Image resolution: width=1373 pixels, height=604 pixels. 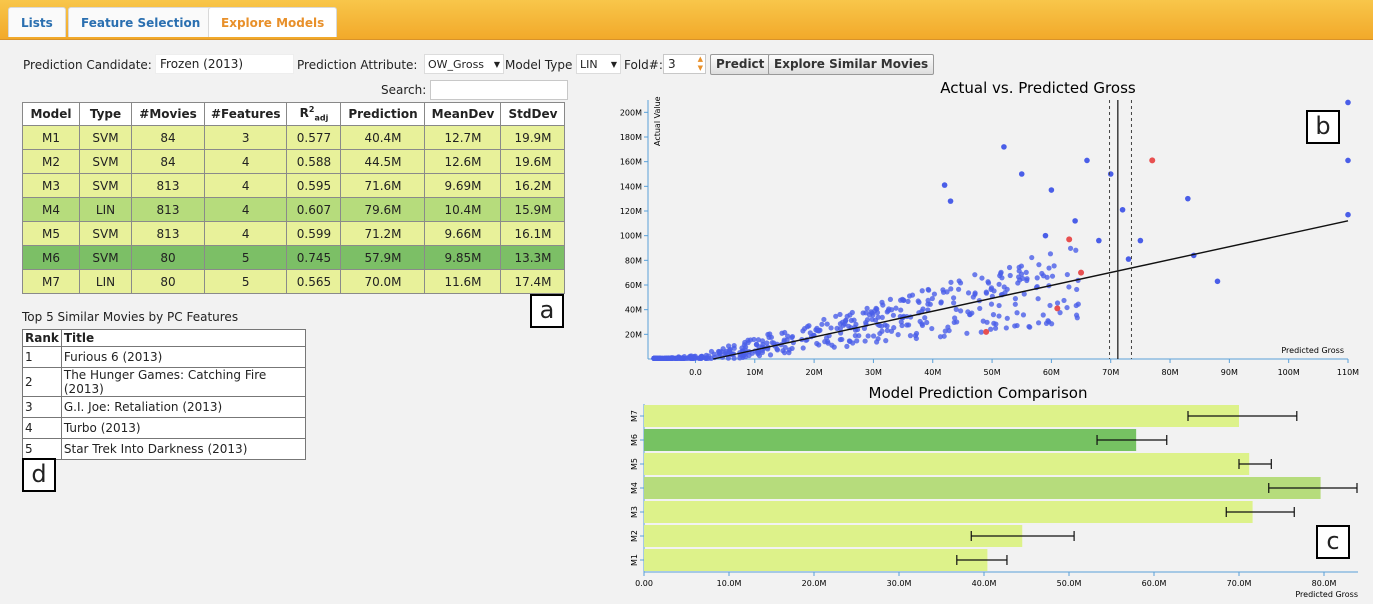 I want to click on cell-r2: 0.595, so click(x=314, y=185).